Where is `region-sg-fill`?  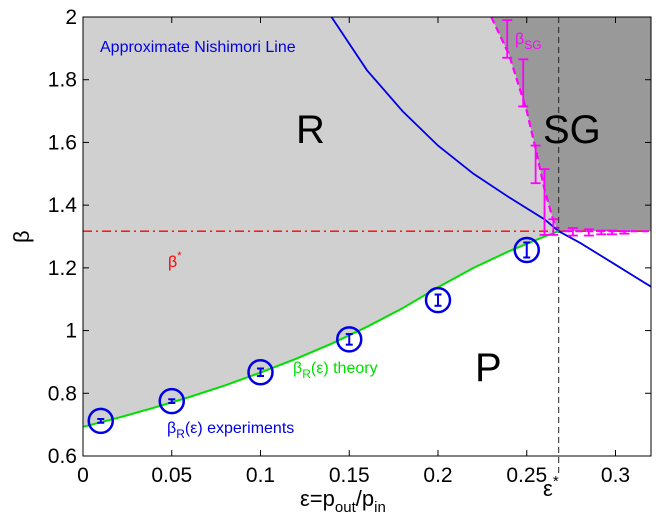
region-sg-fill is located at coordinates (571, 124).